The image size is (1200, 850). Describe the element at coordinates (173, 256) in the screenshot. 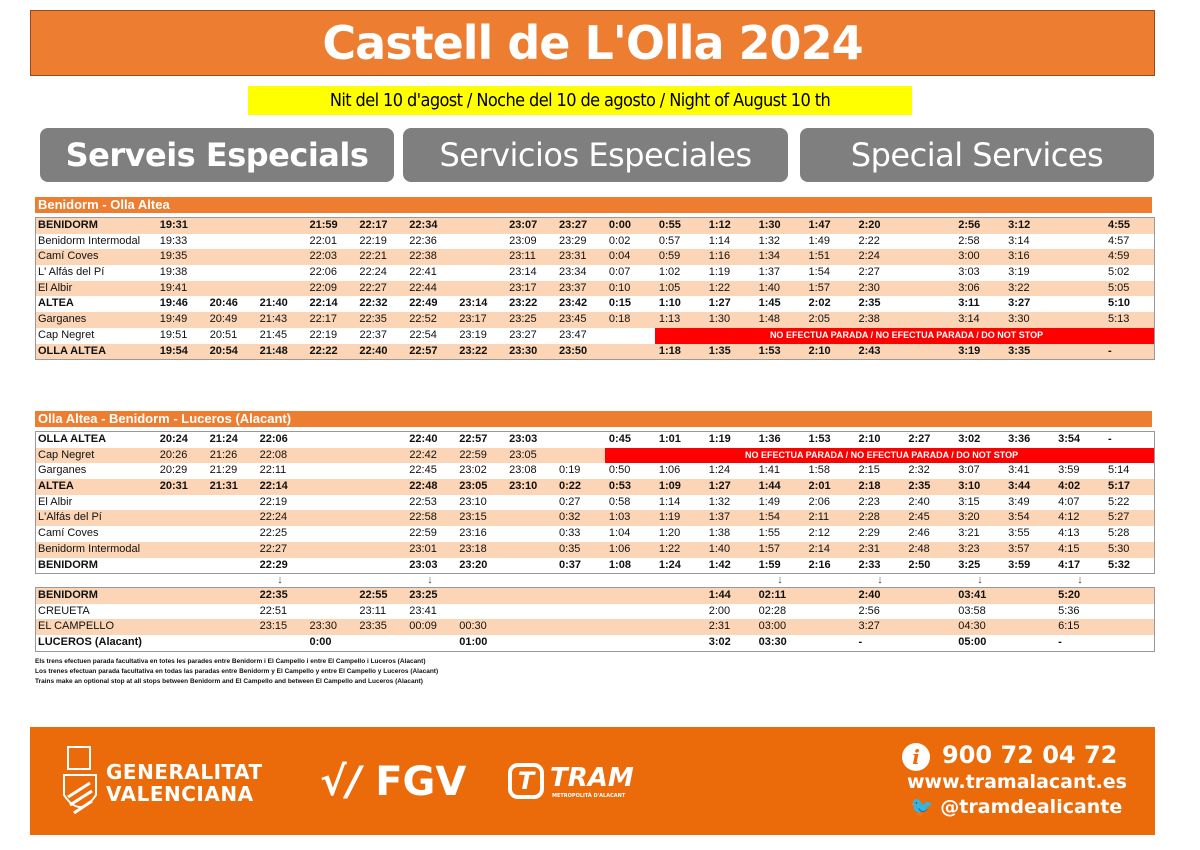

I see `time-cell: 19:35` at that location.